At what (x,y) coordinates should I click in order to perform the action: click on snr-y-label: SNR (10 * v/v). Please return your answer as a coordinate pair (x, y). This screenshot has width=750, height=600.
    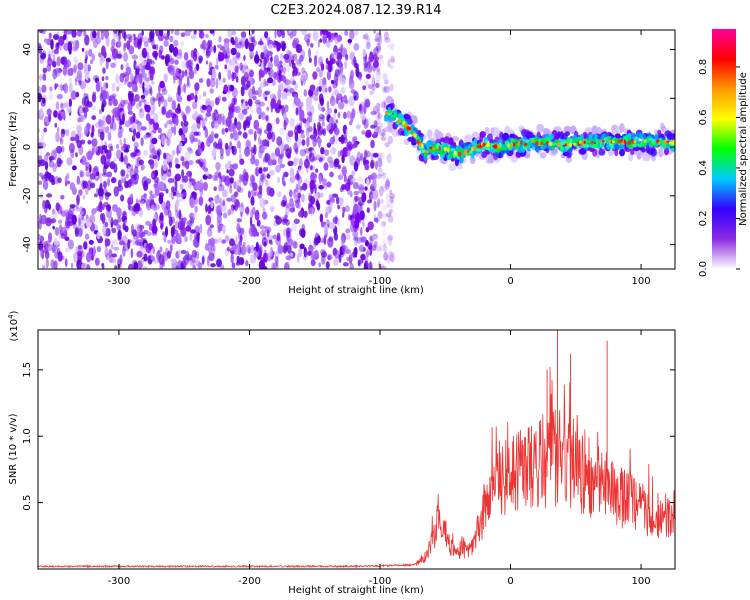
    Looking at the image, I should click on (13, 448).